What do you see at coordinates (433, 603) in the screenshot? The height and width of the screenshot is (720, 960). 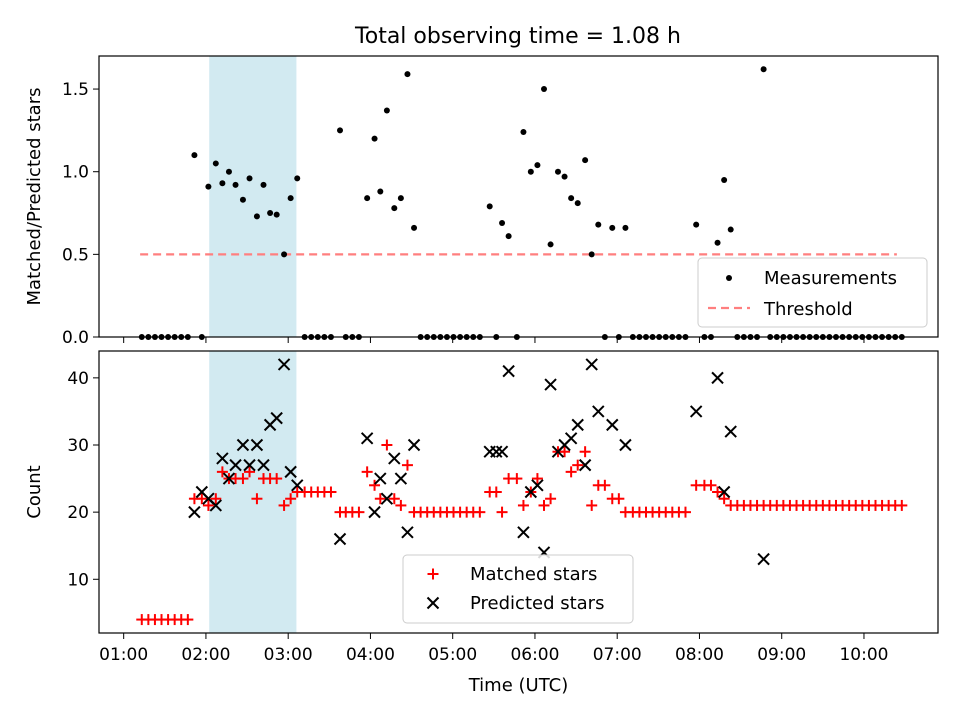 I see `legend-predicted-marker` at bounding box center [433, 603].